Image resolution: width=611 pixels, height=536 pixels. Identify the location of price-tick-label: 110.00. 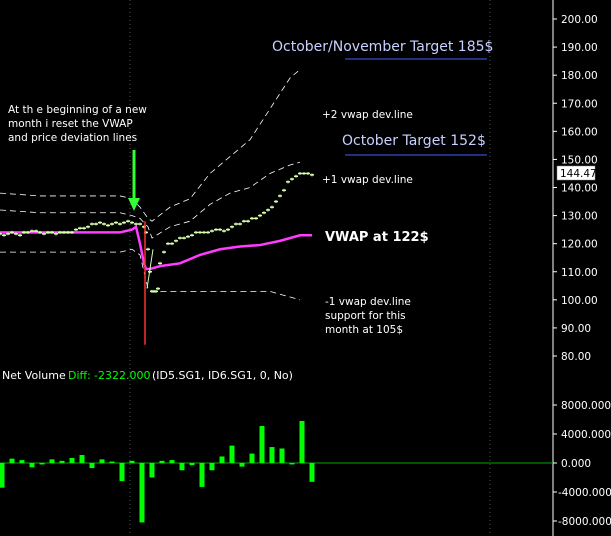
(579, 273).